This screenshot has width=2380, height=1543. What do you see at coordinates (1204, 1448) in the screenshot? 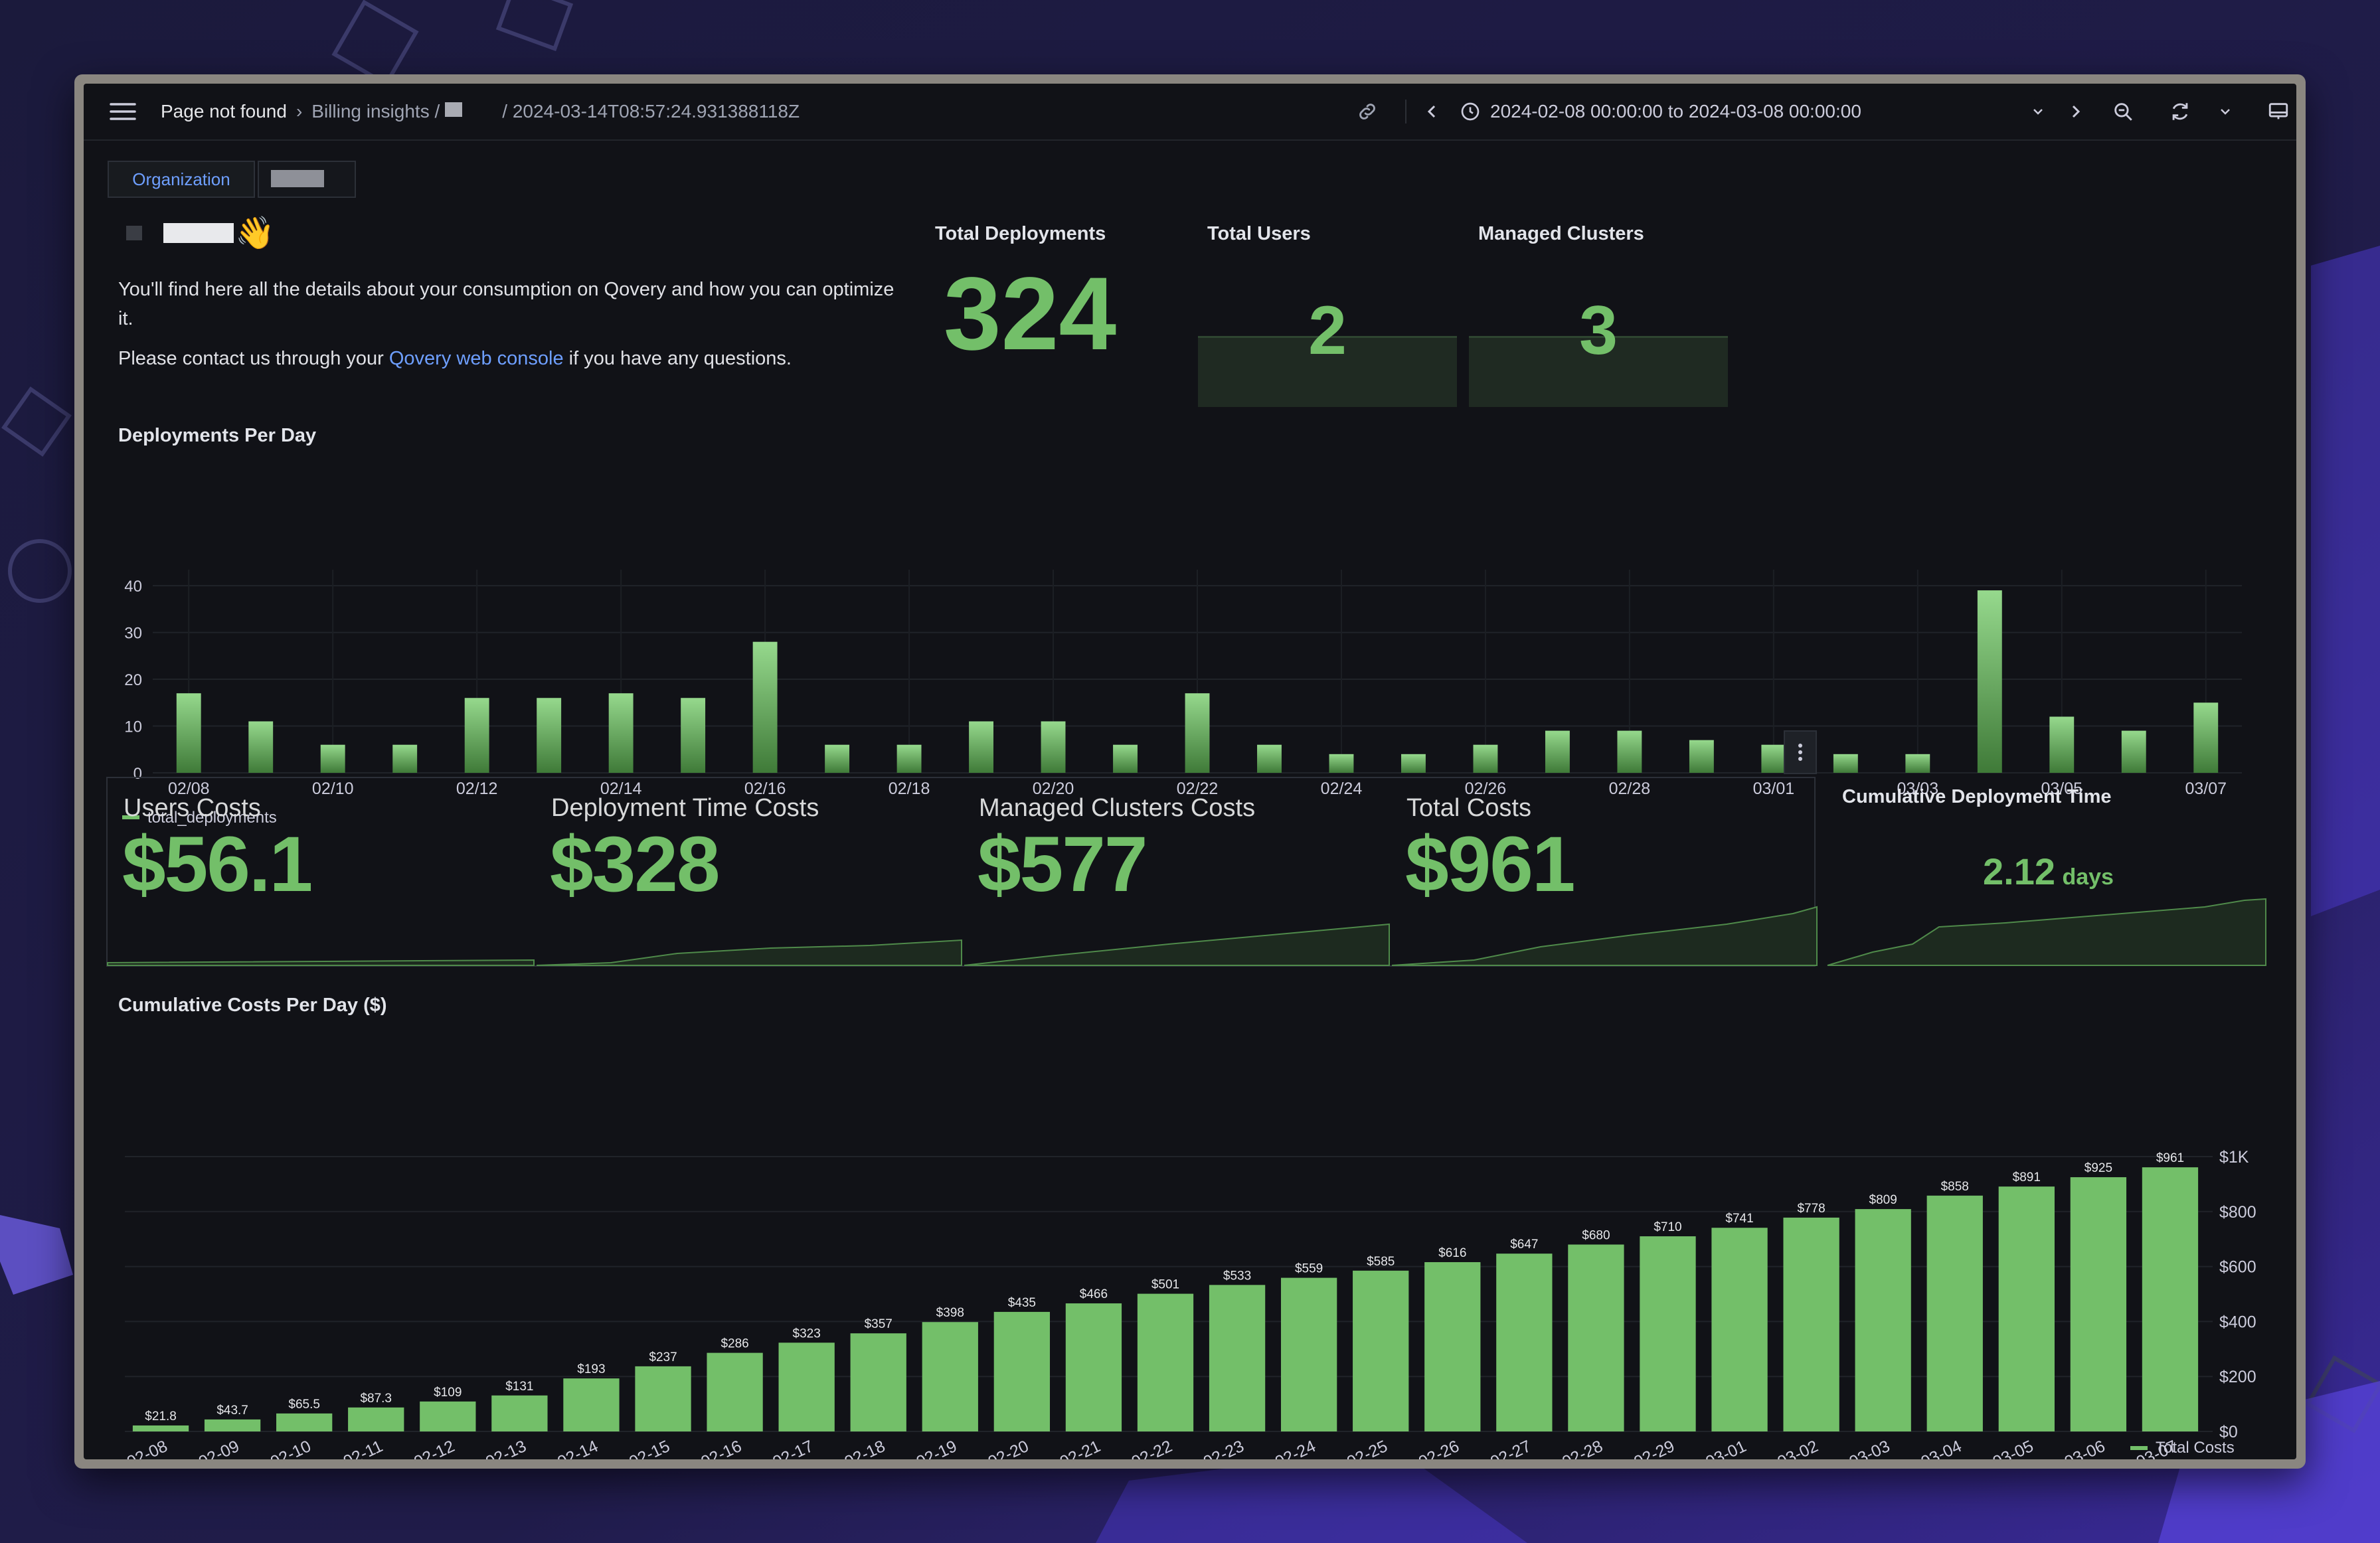
I see `x-tick-label: 2024-02-23` at bounding box center [1204, 1448].